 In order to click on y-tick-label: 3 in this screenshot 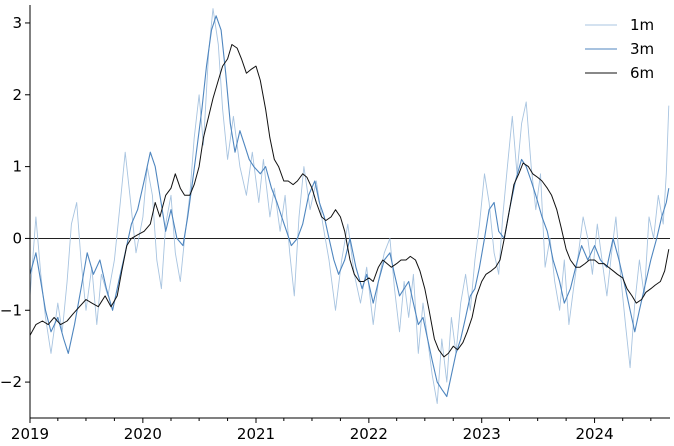, I will do `click(17, 23)`.